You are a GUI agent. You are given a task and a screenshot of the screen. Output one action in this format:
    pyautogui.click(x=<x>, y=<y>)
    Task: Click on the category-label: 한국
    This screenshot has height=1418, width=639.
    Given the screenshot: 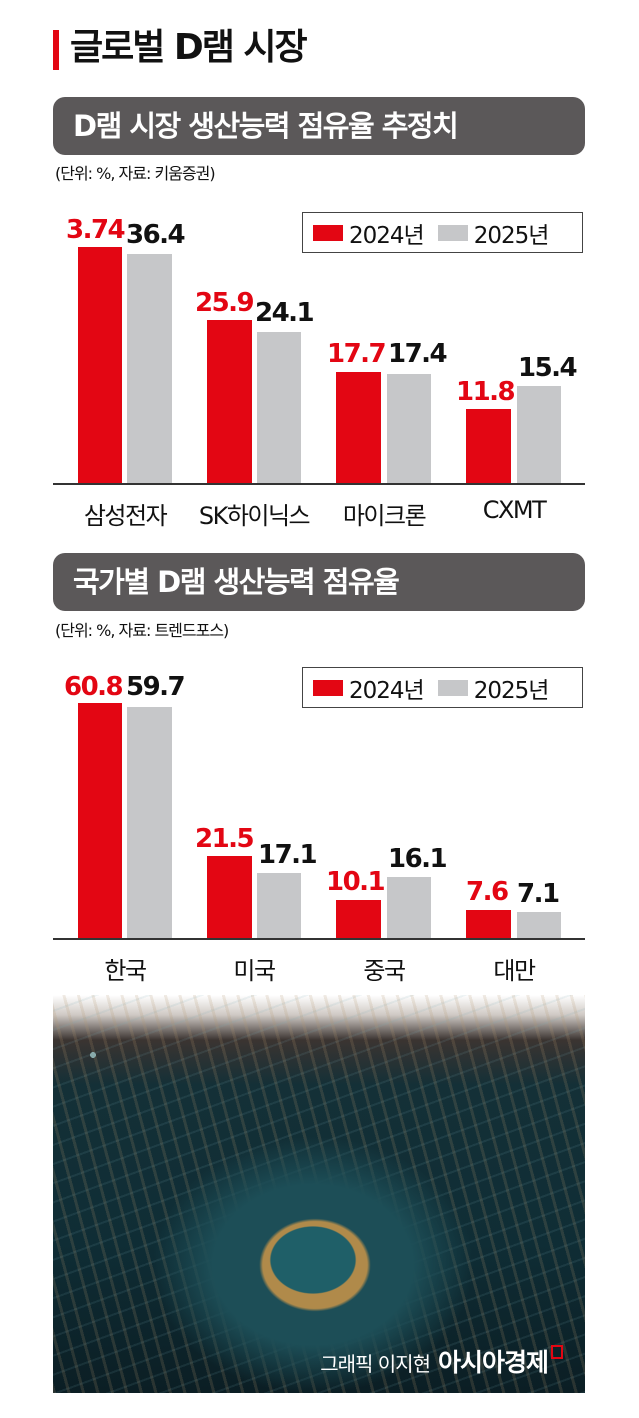 What is the action you would take?
    pyautogui.click(x=125, y=971)
    